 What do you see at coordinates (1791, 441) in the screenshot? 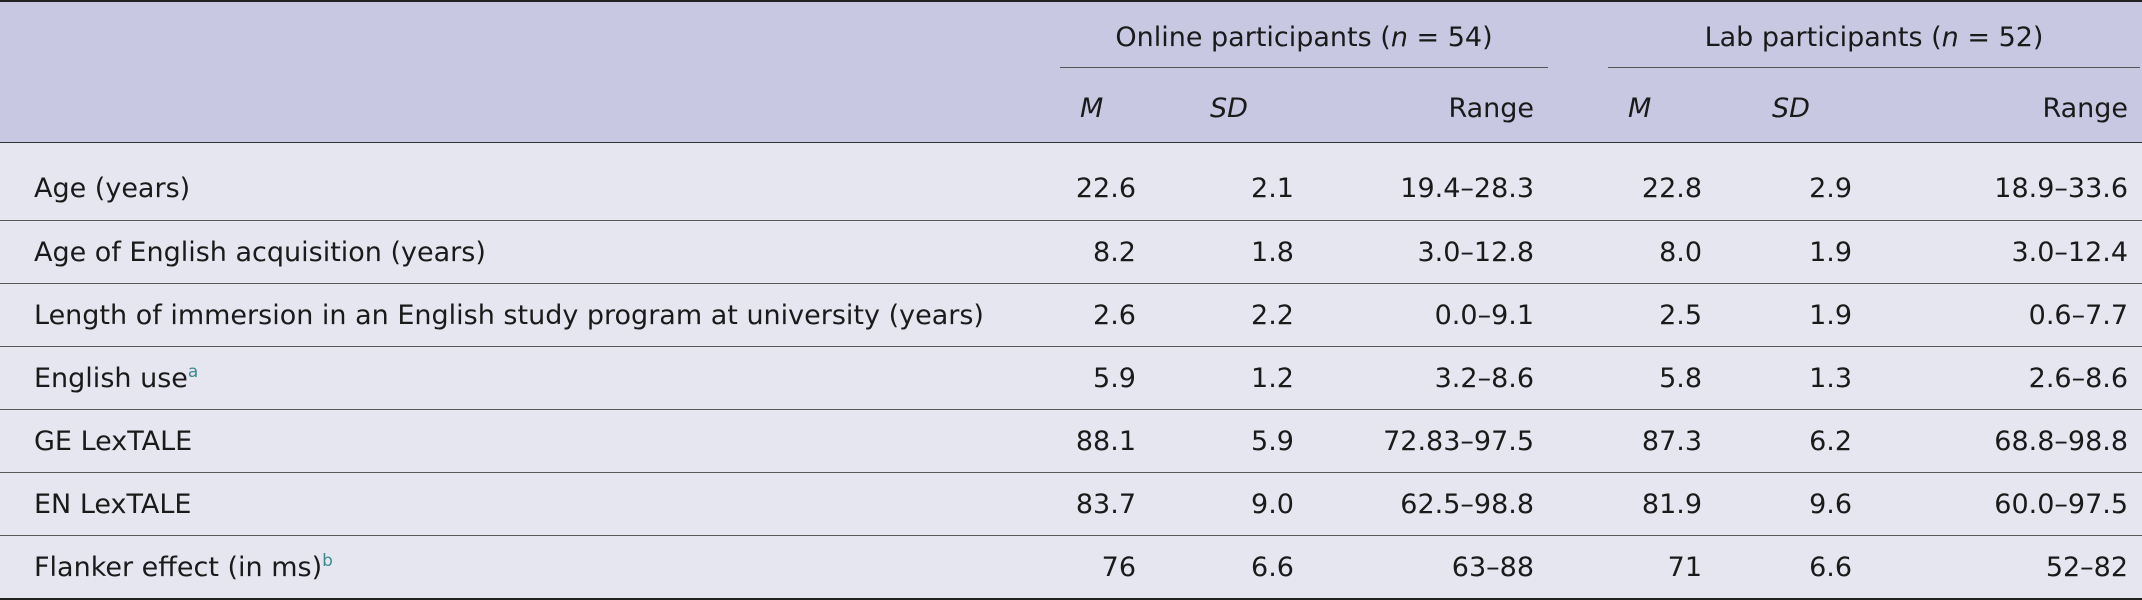
I see `lab-sd-cell: 6.2` at bounding box center [1791, 441].